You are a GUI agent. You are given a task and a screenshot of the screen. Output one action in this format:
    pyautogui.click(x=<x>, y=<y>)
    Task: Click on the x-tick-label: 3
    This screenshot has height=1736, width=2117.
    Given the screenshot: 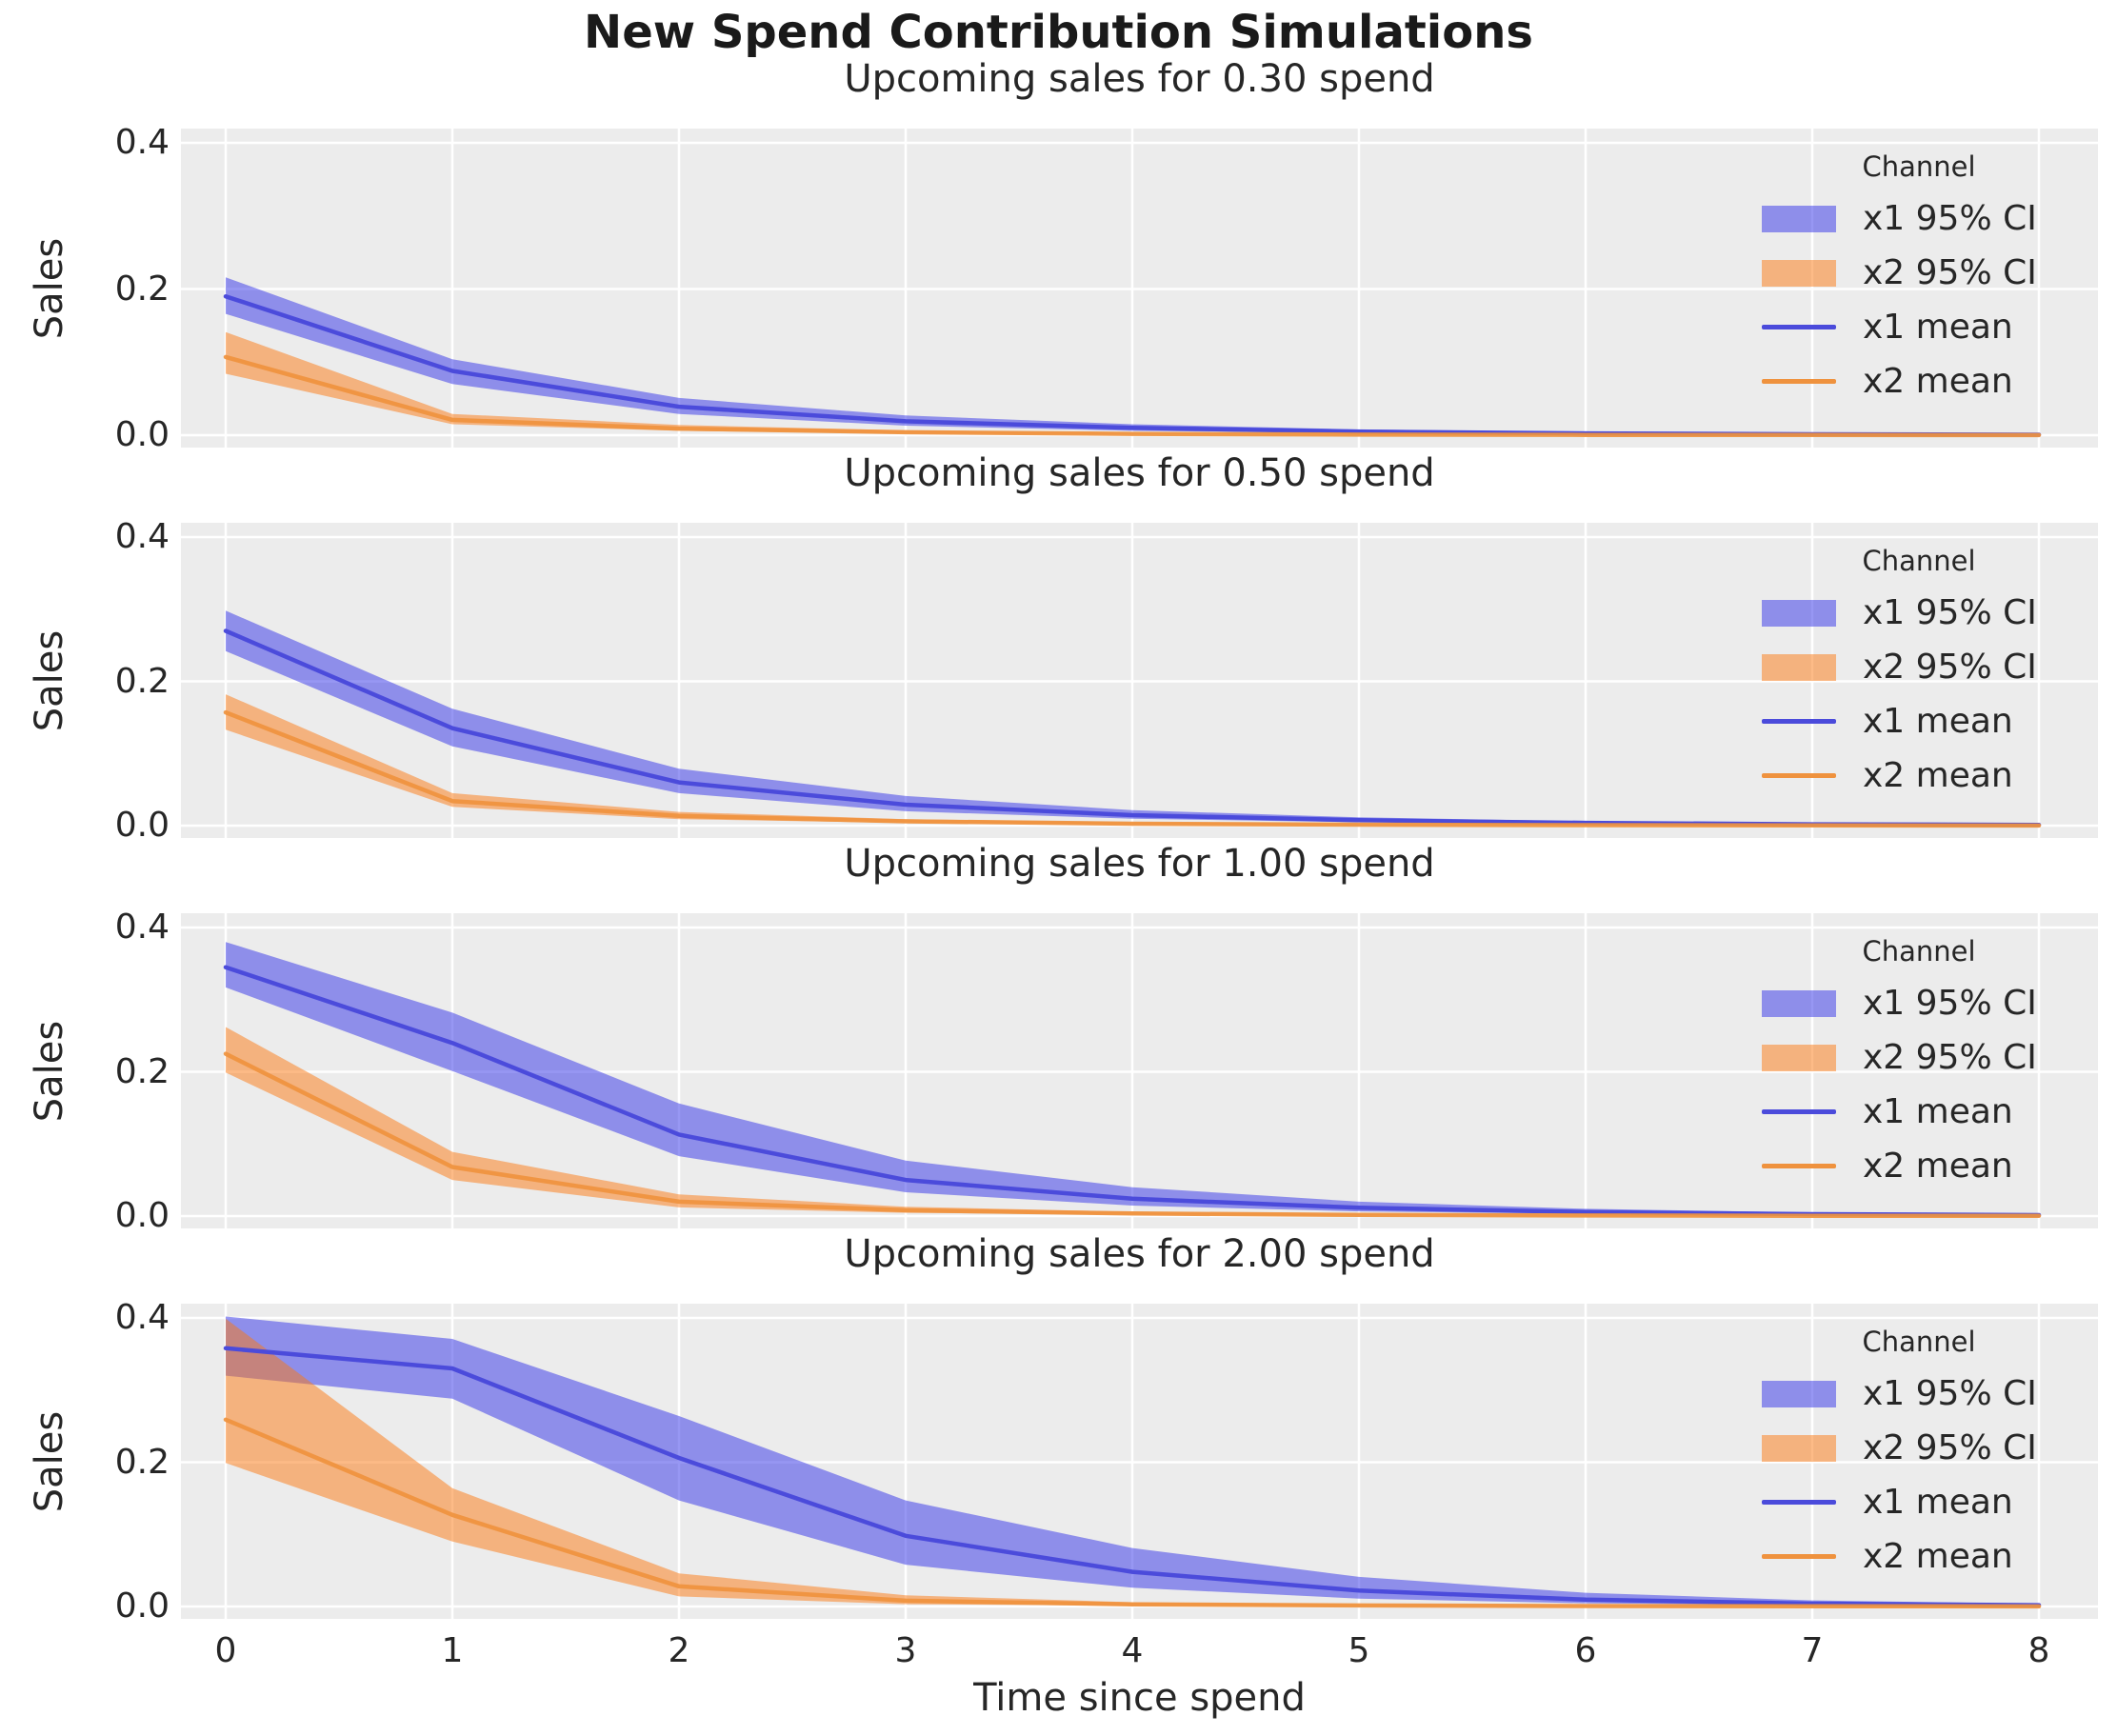 What is the action you would take?
    pyautogui.click(x=905, y=1650)
    